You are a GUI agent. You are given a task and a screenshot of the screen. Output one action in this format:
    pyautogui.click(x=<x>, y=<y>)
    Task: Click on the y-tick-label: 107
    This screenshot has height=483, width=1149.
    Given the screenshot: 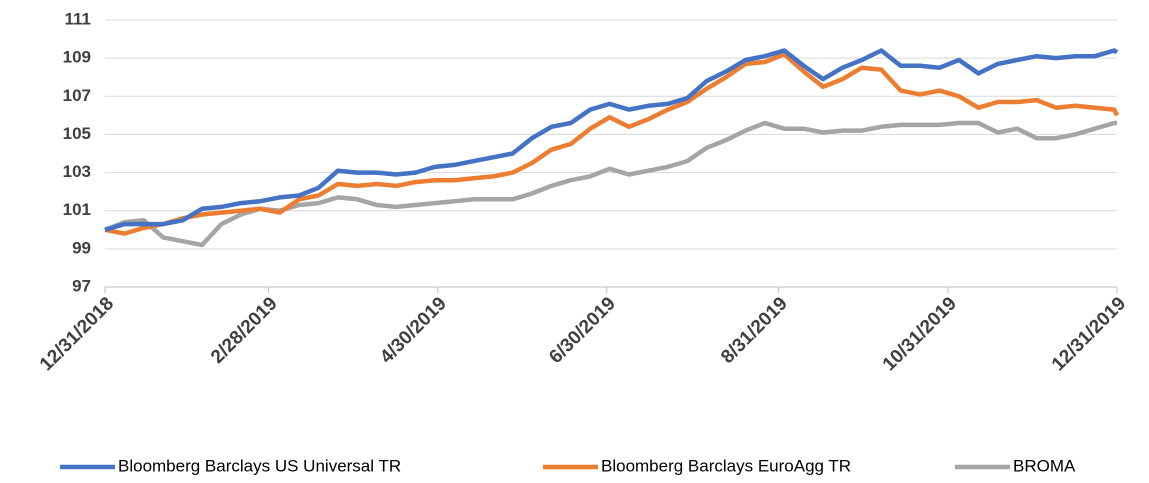 What is the action you would take?
    pyautogui.click(x=77, y=95)
    